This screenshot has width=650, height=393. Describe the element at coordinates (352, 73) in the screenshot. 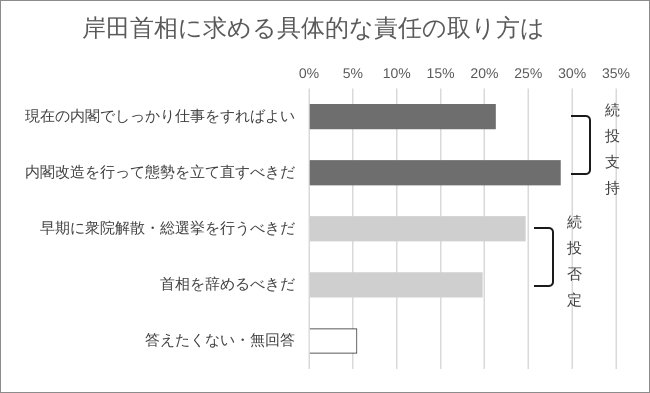

I see `x-tick-label: 5%` at that location.